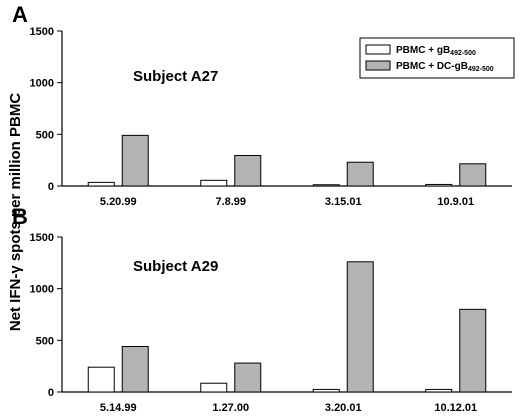 The height and width of the screenshot is (416, 520). Describe the element at coordinates (118, 408) in the screenshot. I see `x-tick-label: 5.14.99` at that location.